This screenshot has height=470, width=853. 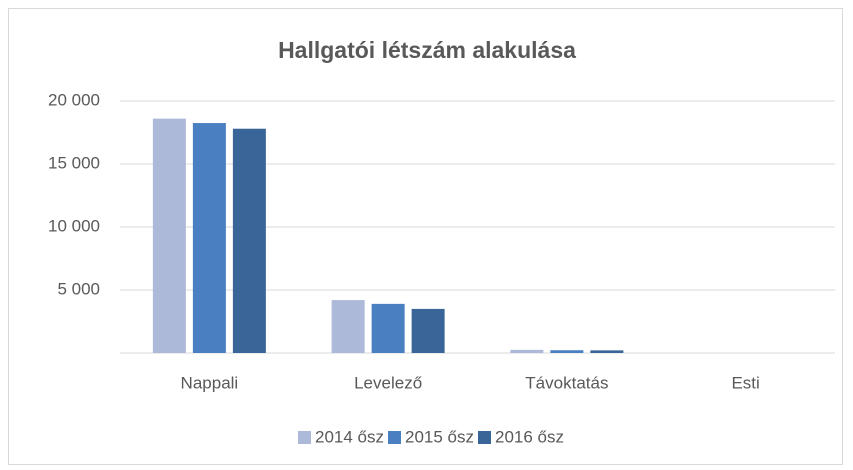 I want to click on x-tick-label: Távoktatás, so click(x=566, y=382).